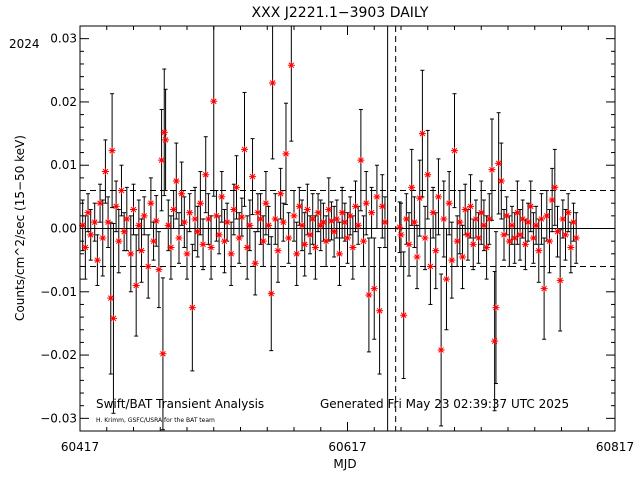 This screenshot has height=480, width=640. Describe the element at coordinates (20, 228) in the screenshot. I see `y-axis-label: Counts/cm^2/sec (15−50 keV)` at that location.